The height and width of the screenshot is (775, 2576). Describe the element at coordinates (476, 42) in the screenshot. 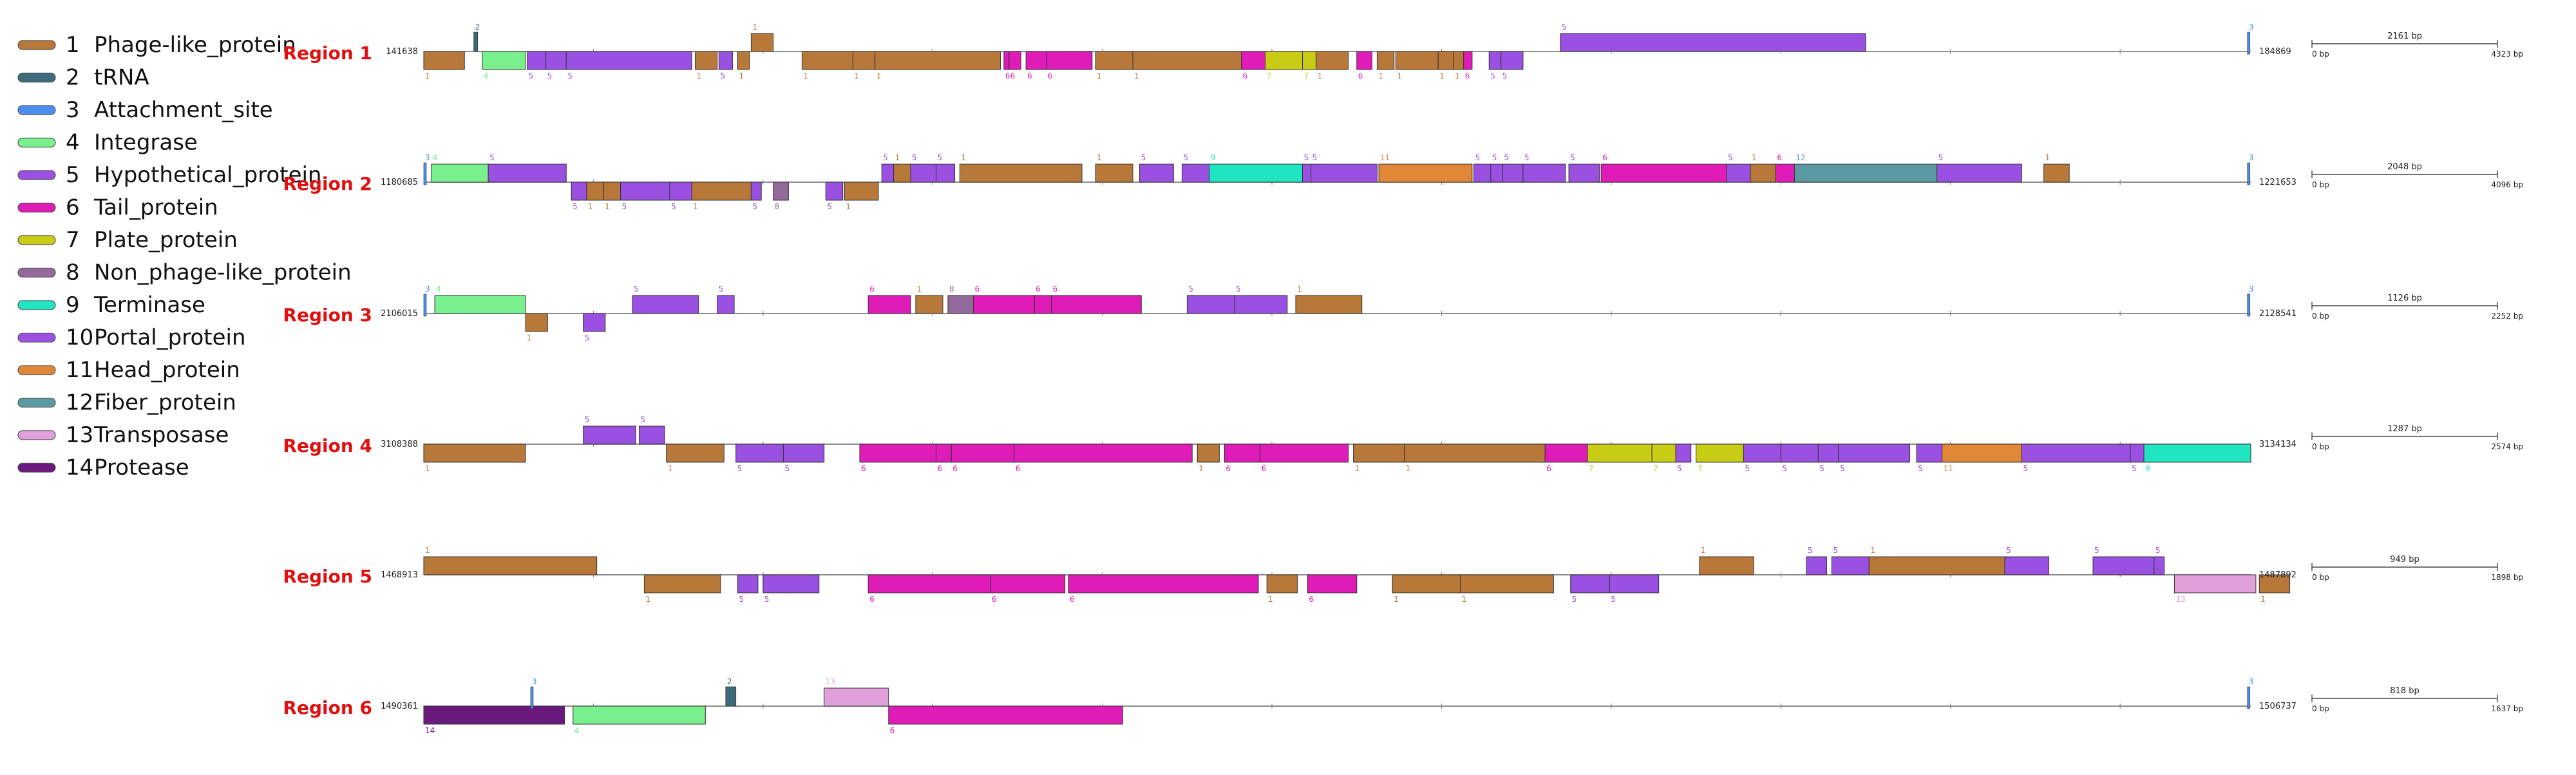

I see `trna-mark` at that location.